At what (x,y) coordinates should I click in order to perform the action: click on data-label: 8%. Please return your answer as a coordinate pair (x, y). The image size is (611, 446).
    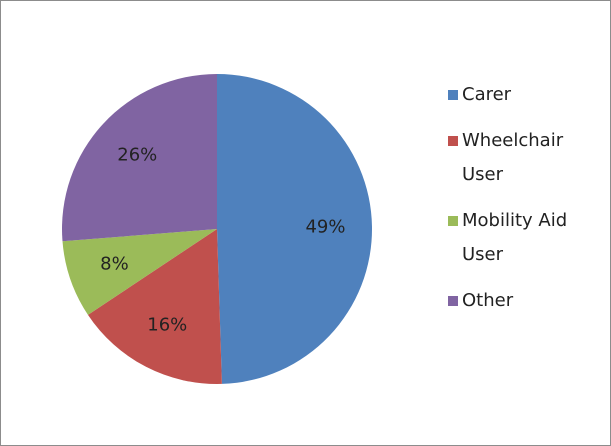
    Looking at the image, I should click on (114, 263).